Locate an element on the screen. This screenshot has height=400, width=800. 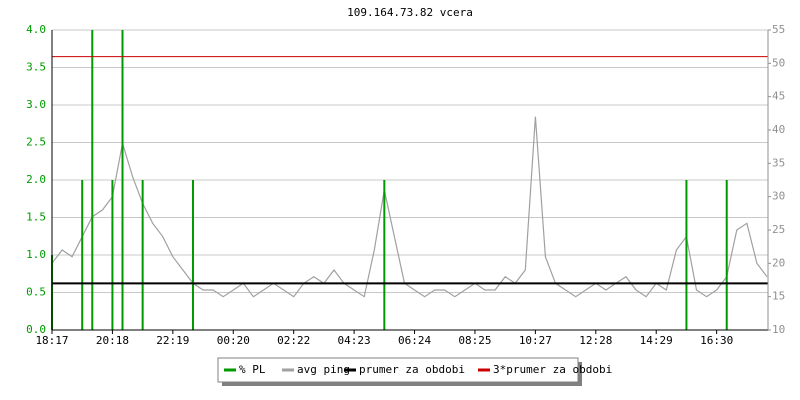
y2-tick-label: 20 is located at coordinates (778, 262).